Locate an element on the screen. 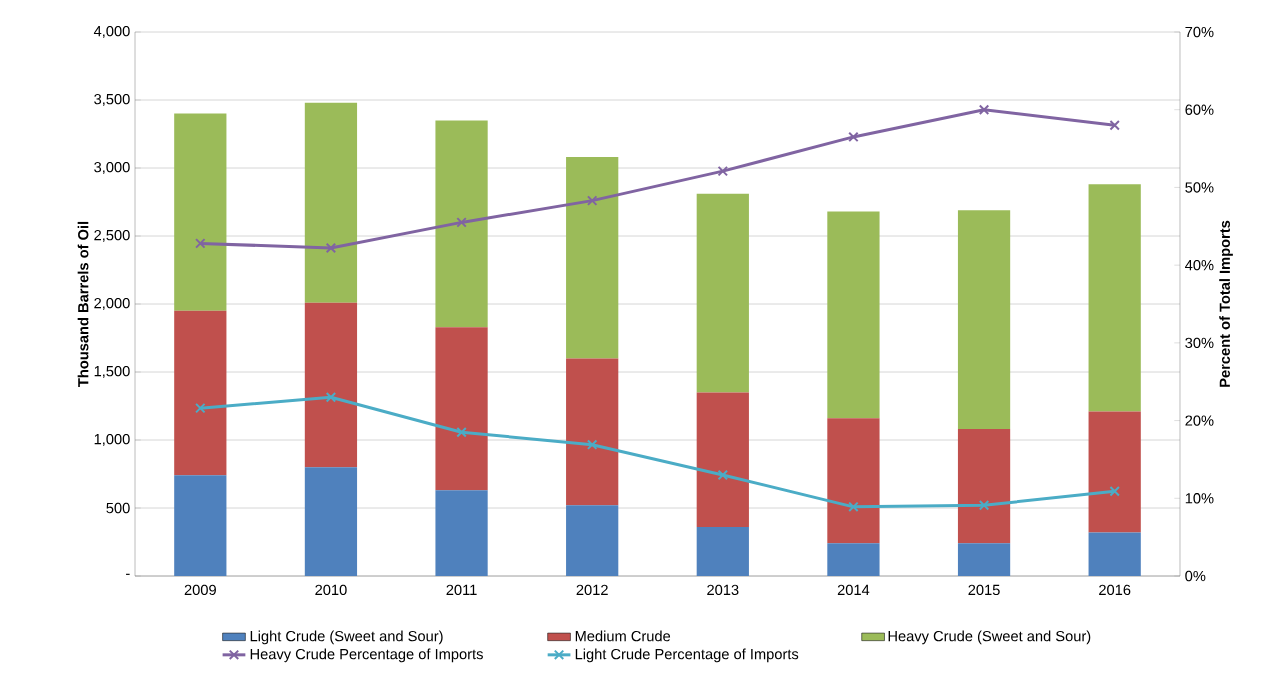  y-tick-label: 2,000 is located at coordinates (112, 304).